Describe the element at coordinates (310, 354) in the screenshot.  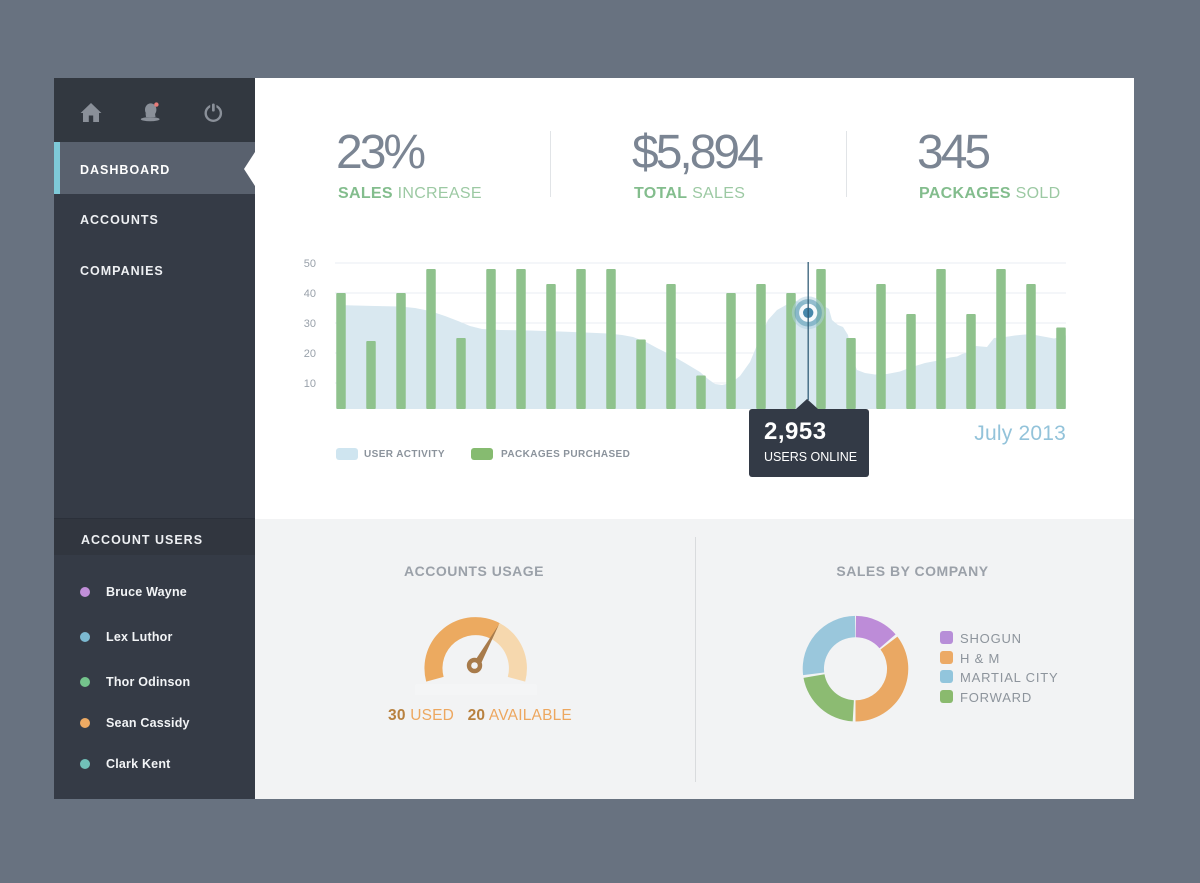
I see `svg-text: 20` at that location.